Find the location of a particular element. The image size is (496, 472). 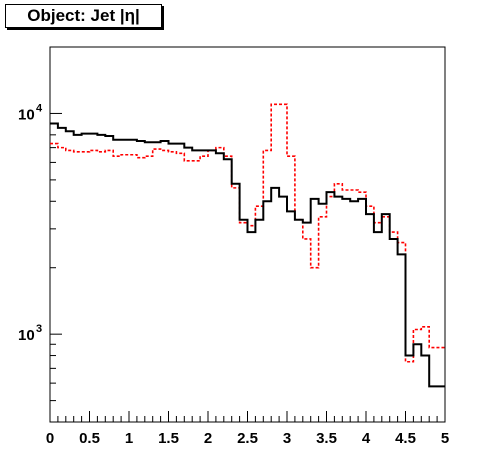

x-tick-label: 3 is located at coordinates (287, 438).